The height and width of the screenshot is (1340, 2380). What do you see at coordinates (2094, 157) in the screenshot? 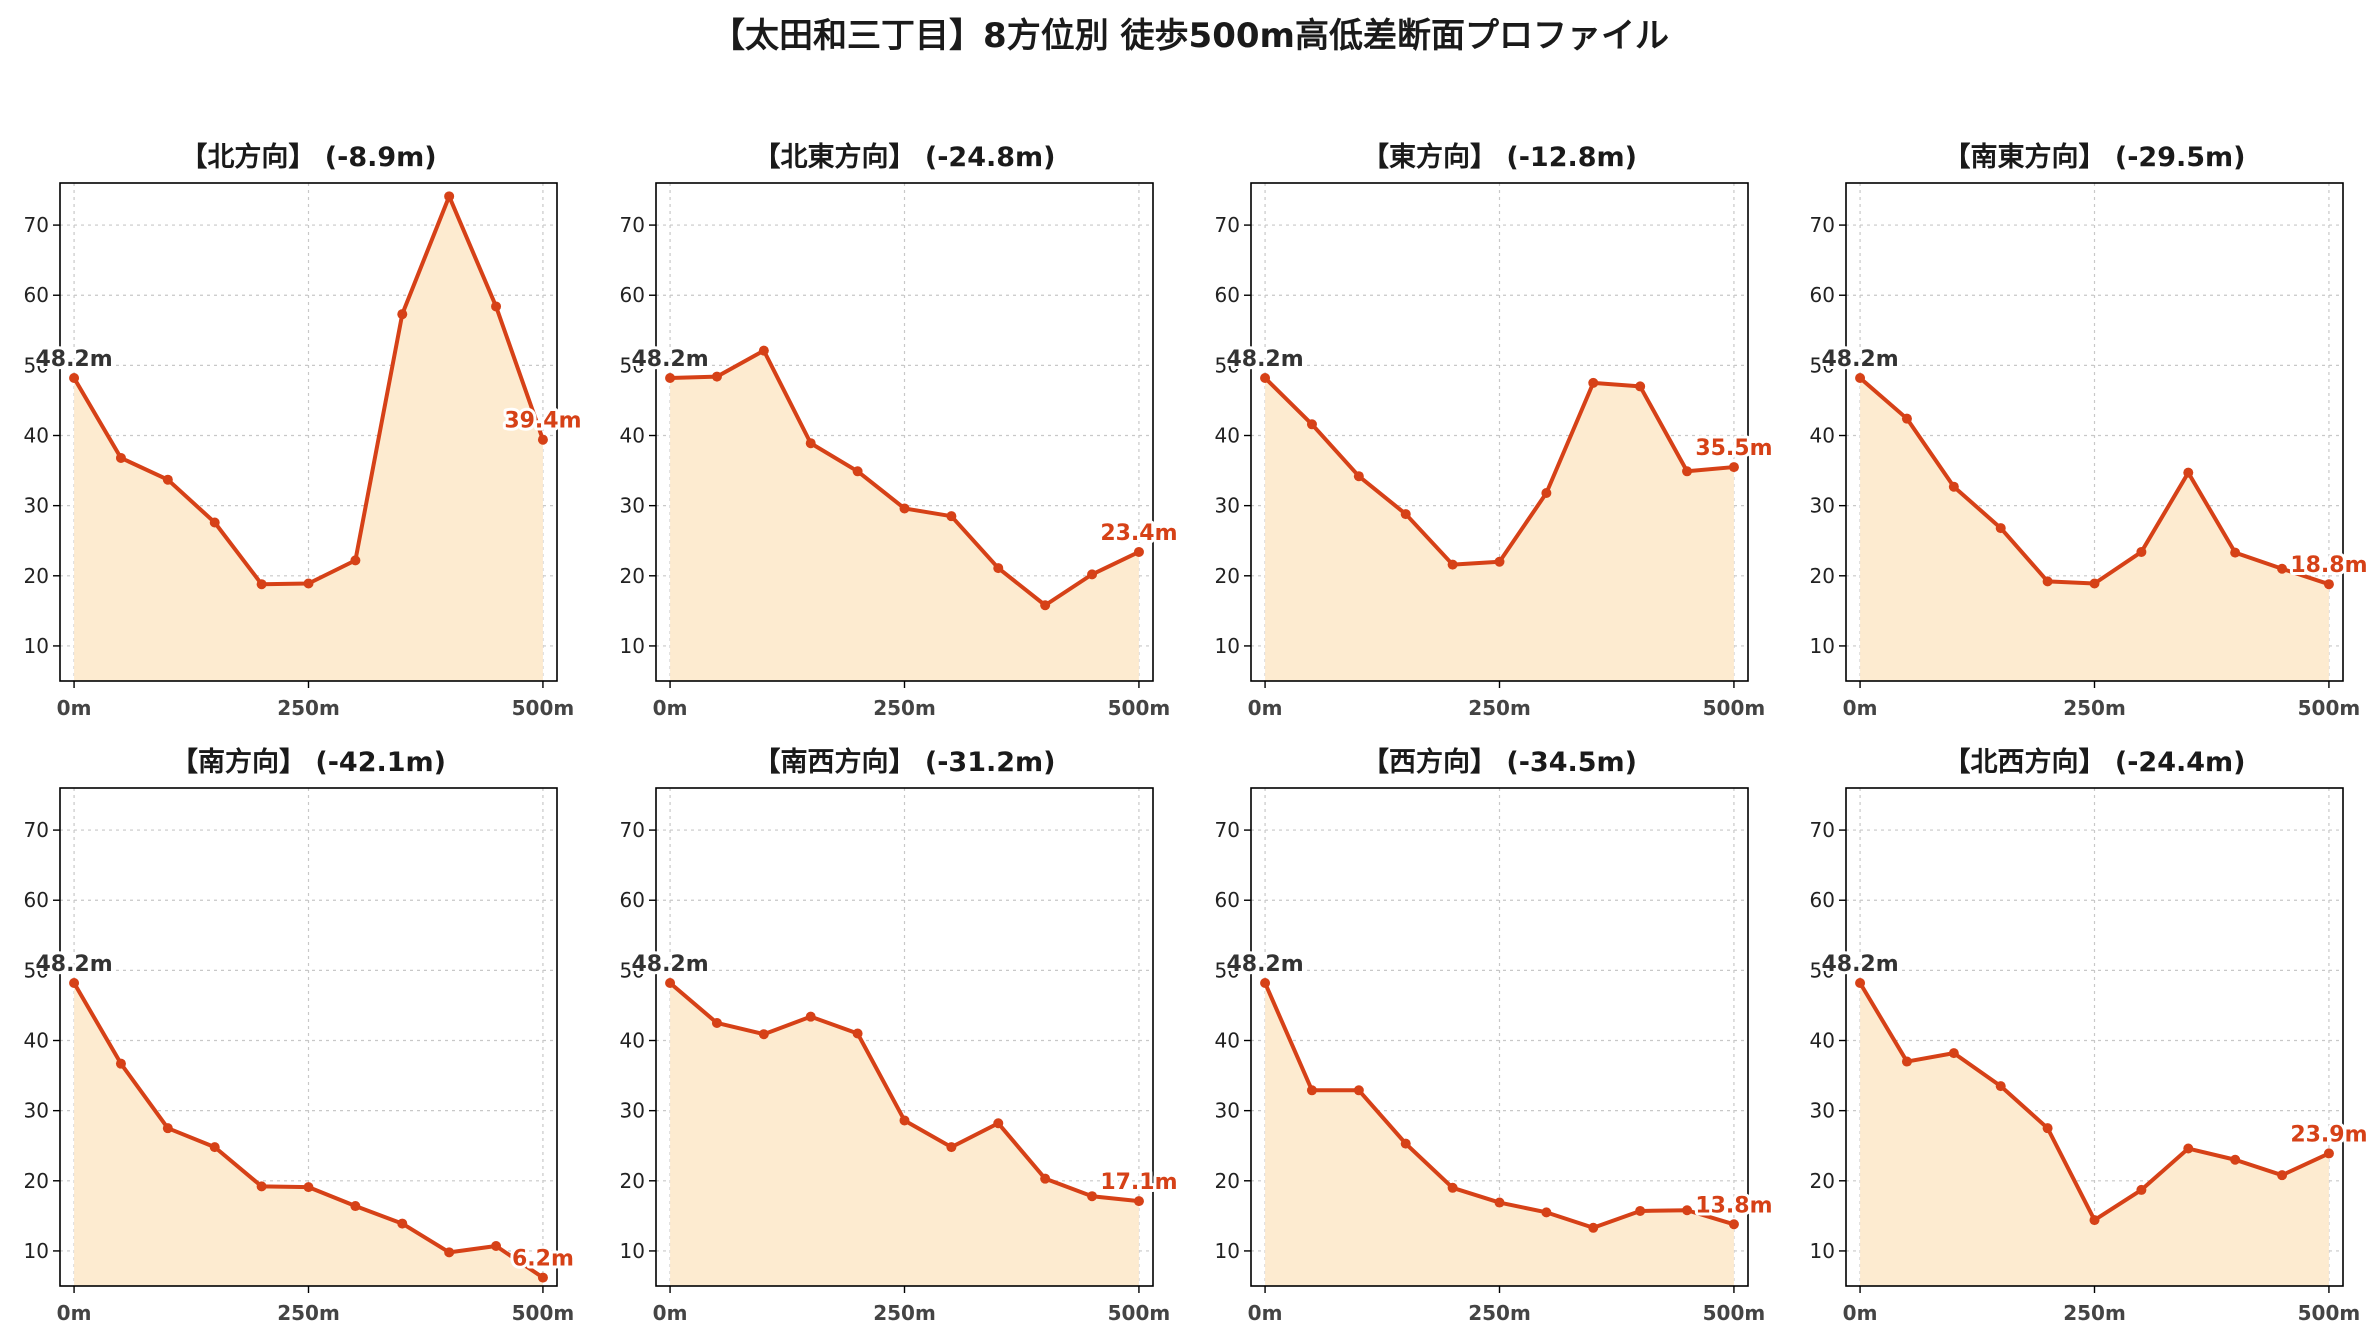
I see `panel-title: 【南東方向】 (-29.5m)` at bounding box center [2094, 157].